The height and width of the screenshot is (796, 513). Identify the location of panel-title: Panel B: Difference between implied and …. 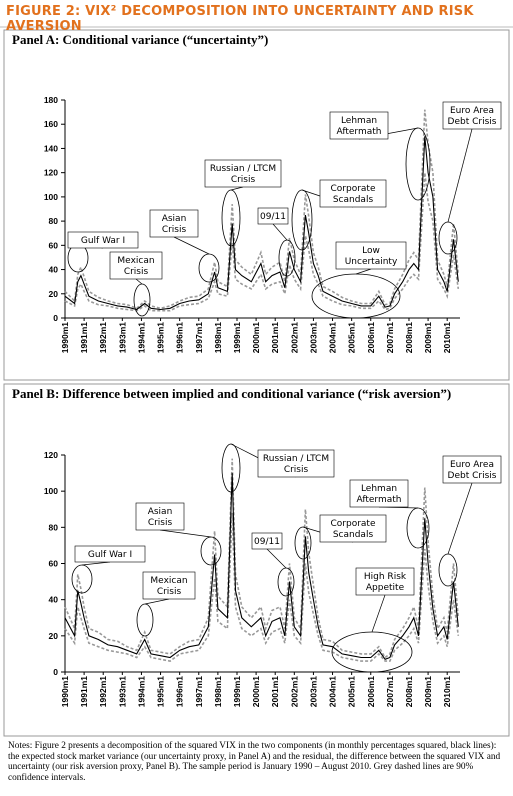
(231, 393).